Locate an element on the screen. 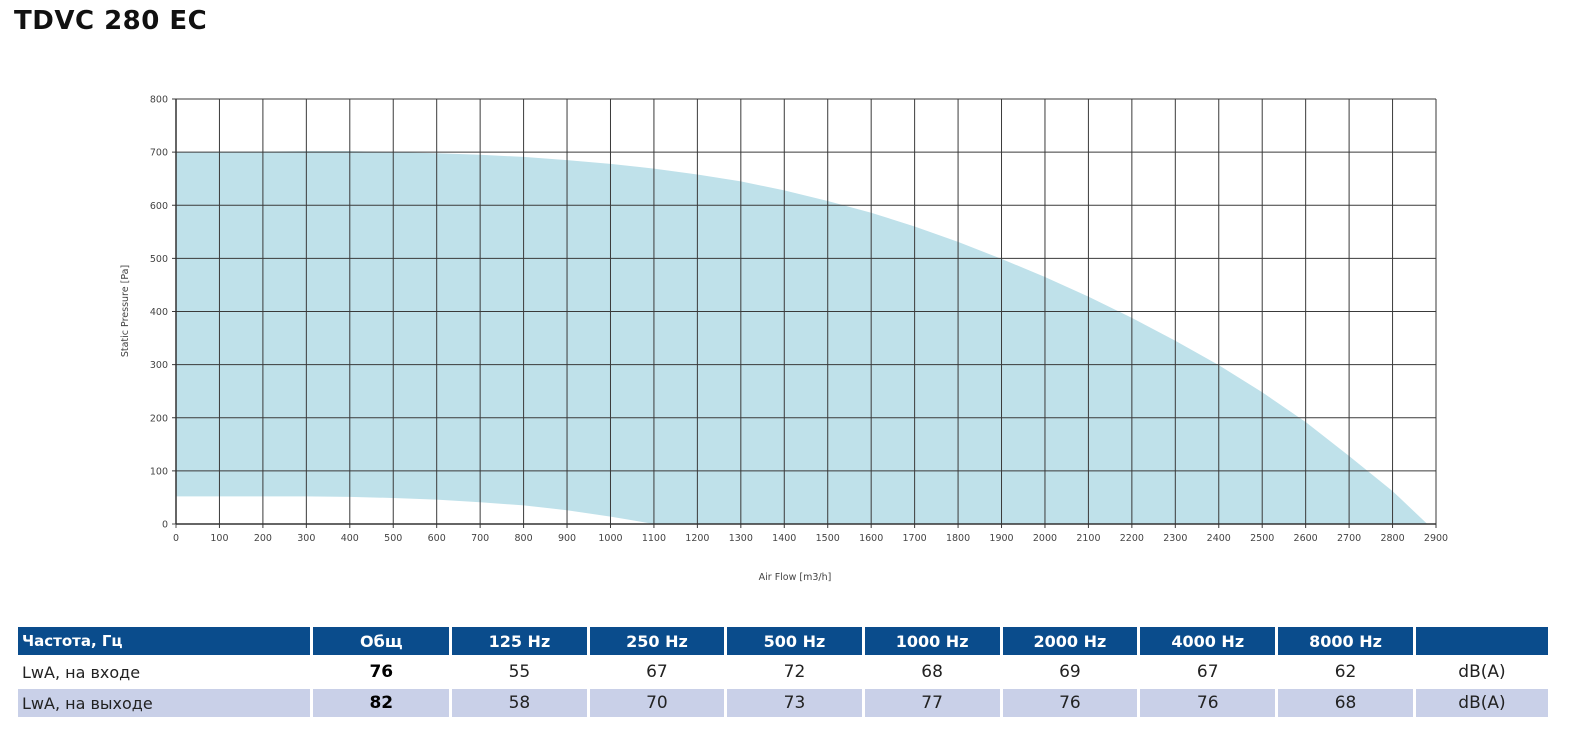 Image resolution: width=1581 pixels, height=739 pixels. x-tick-label: 2500 is located at coordinates (1262, 538).